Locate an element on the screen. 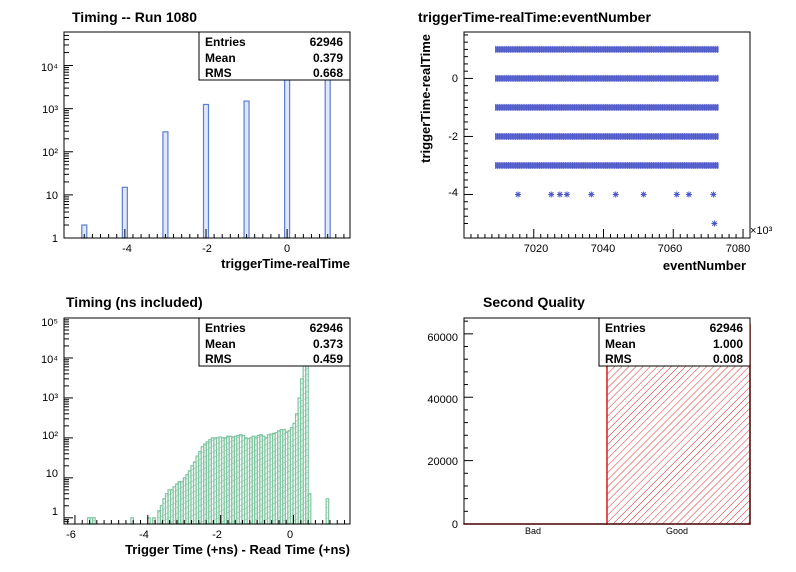 This screenshot has height=572, width=796. panel3-stat-rms: 0.459 is located at coordinates (328, 359).